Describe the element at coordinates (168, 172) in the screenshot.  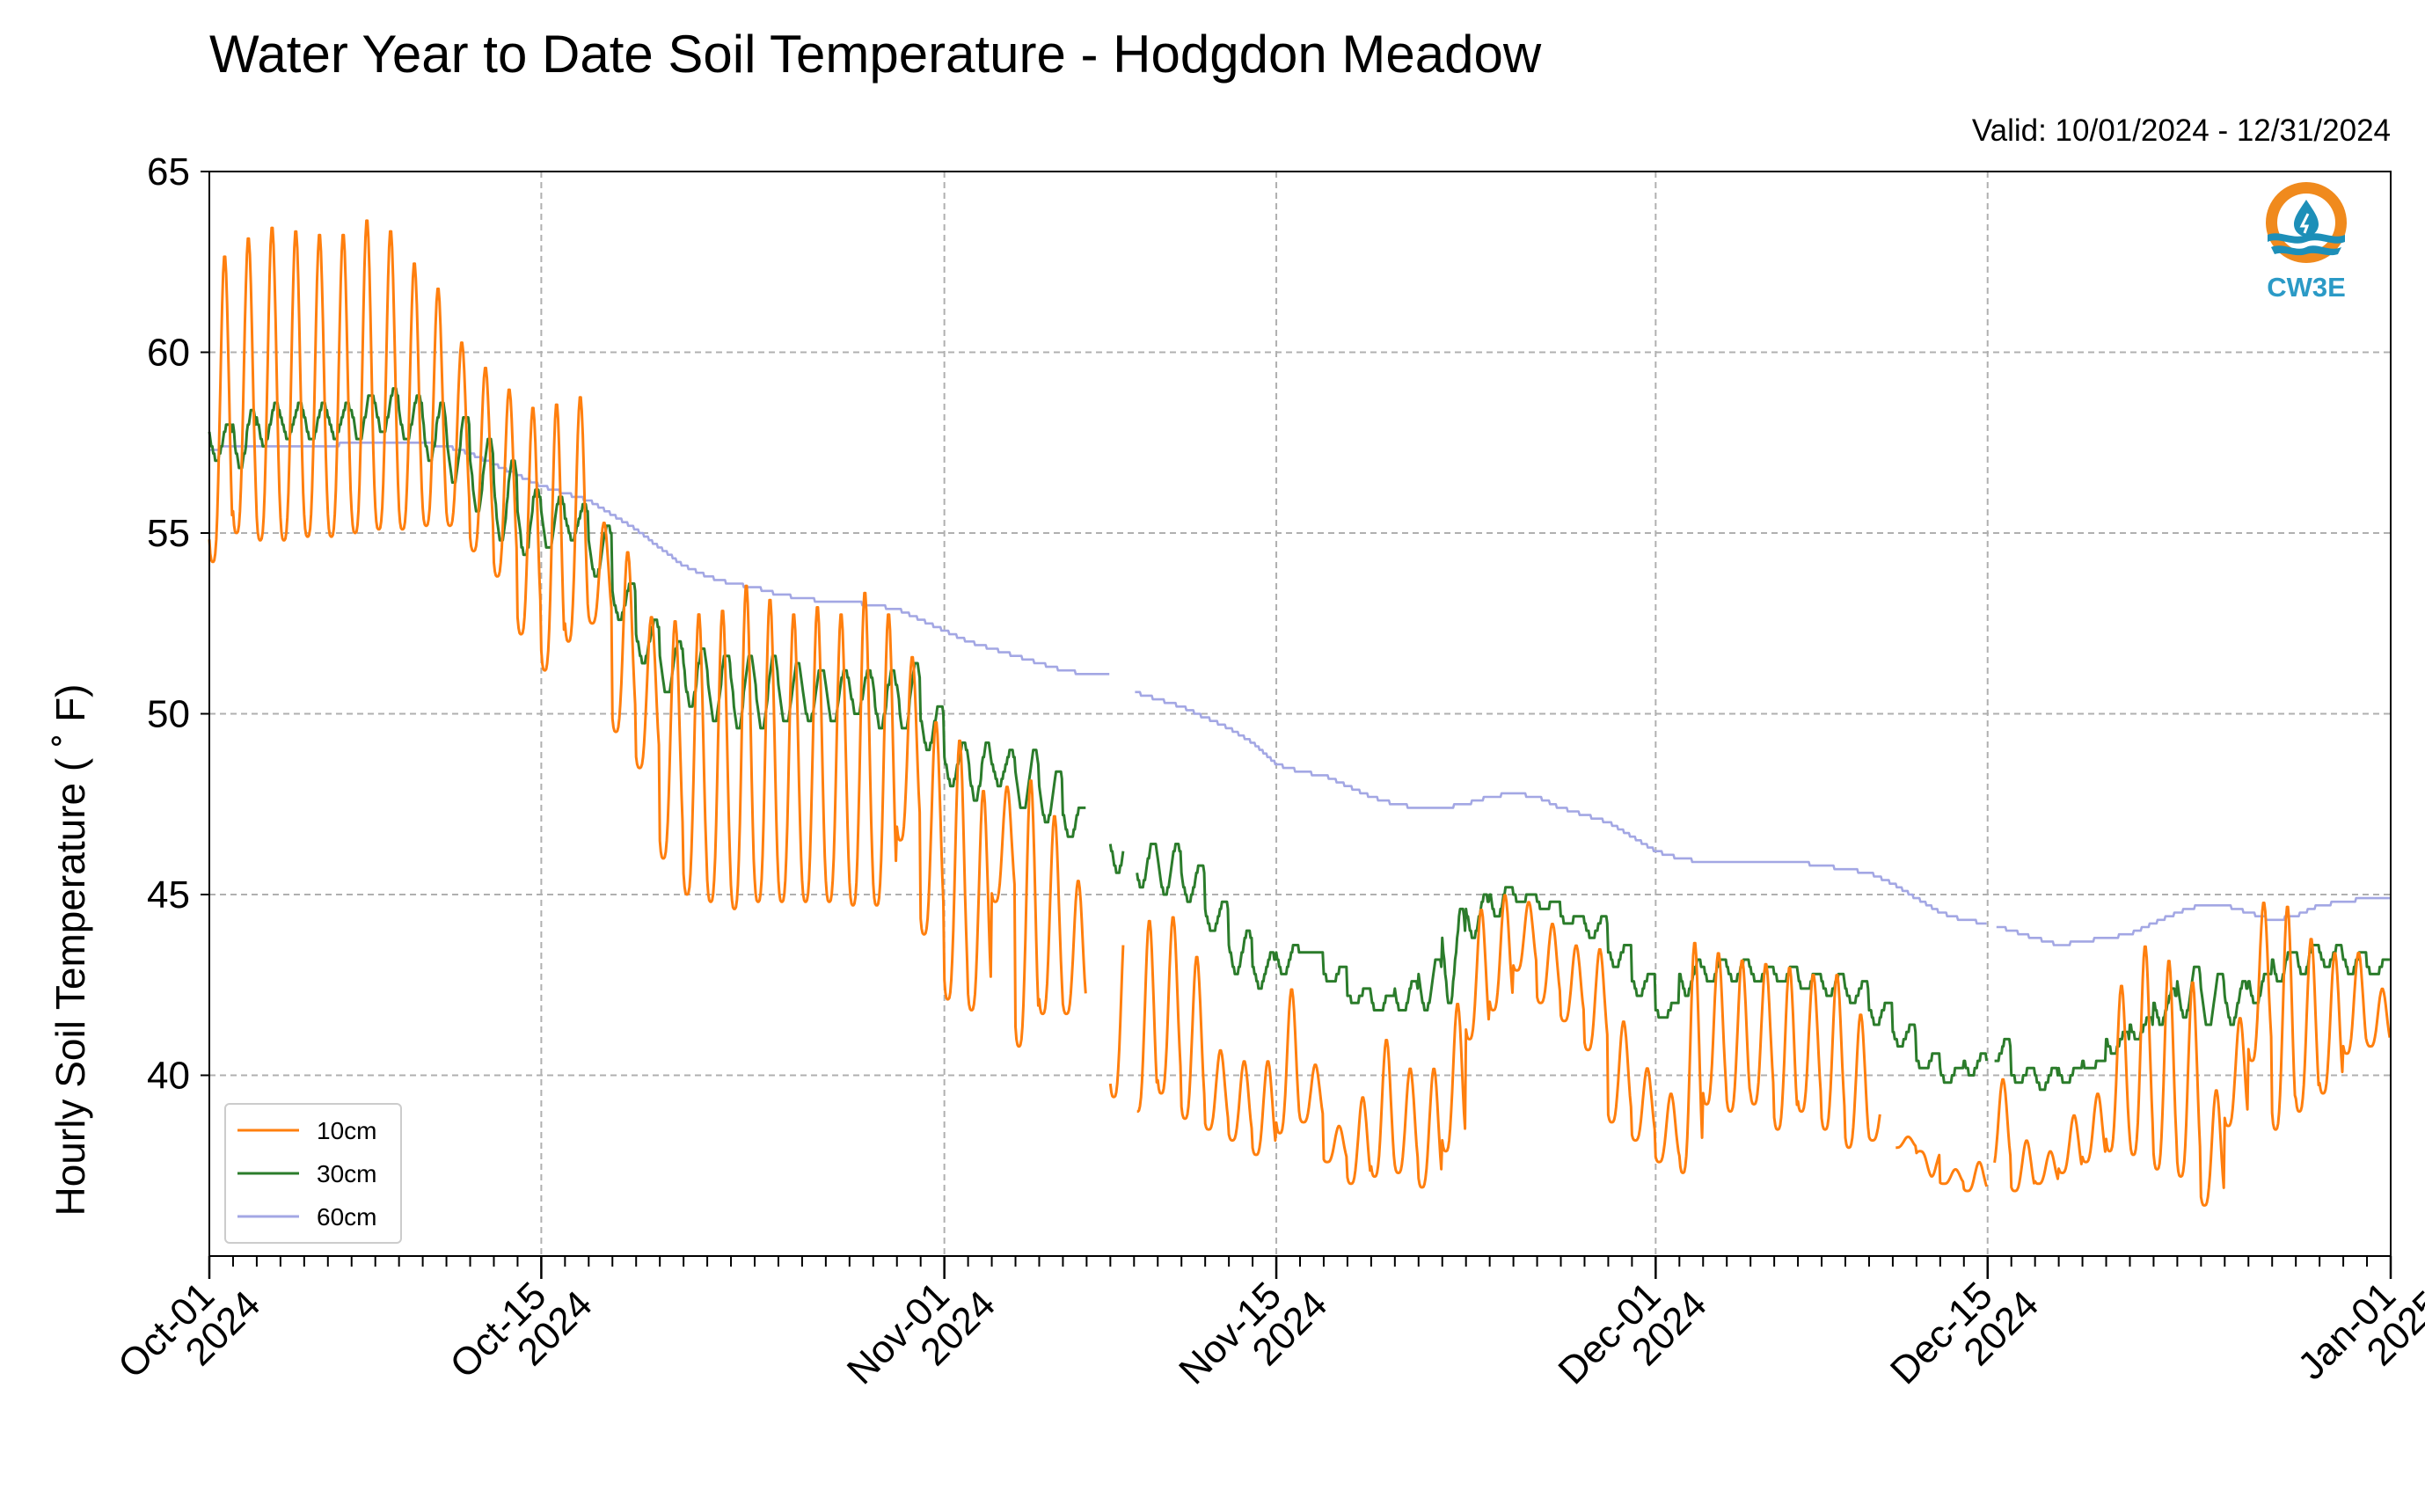
I see `y-tick-label: 65` at that location.